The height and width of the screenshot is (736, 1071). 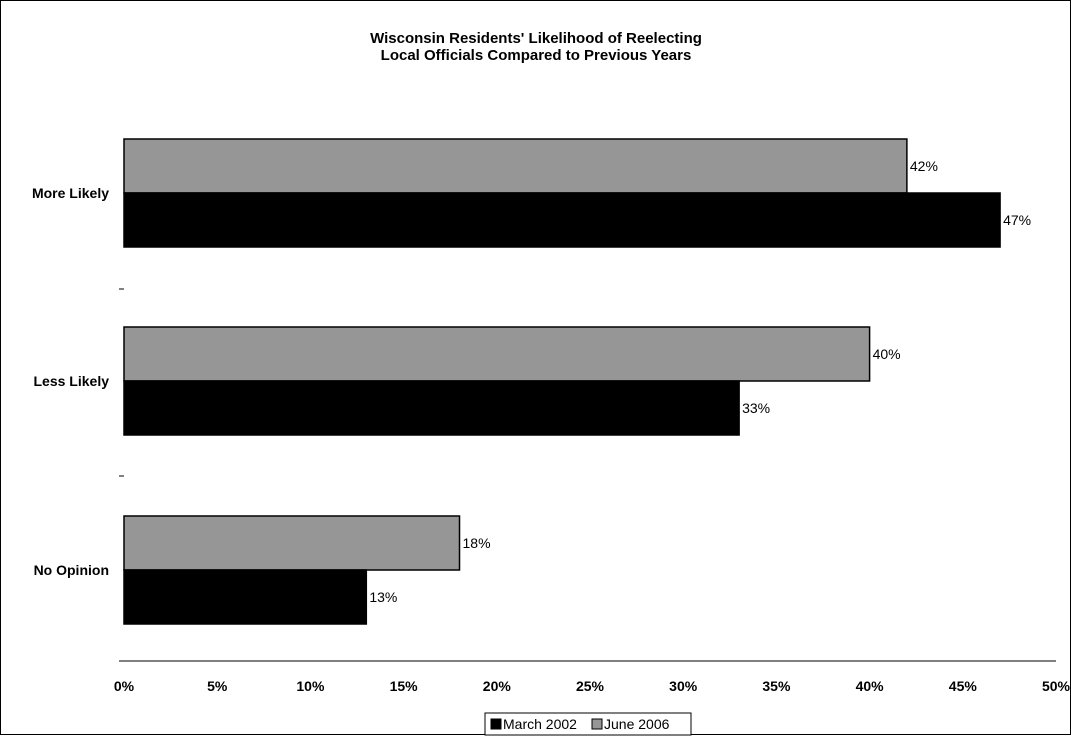 I want to click on bar-more-likely-june-2006, so click(x=515, y=166).